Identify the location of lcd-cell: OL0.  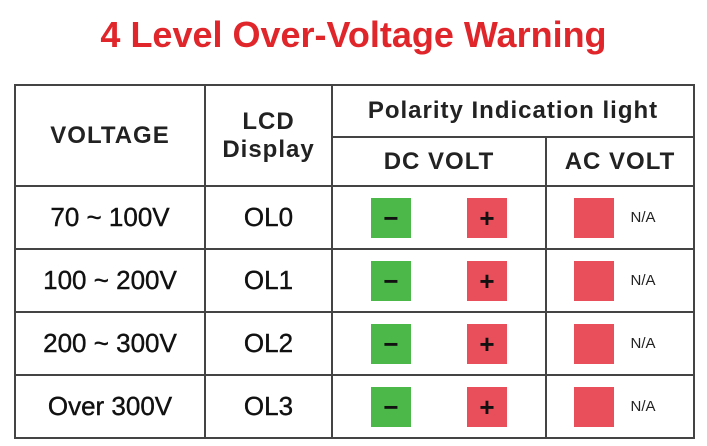
(268, 217).